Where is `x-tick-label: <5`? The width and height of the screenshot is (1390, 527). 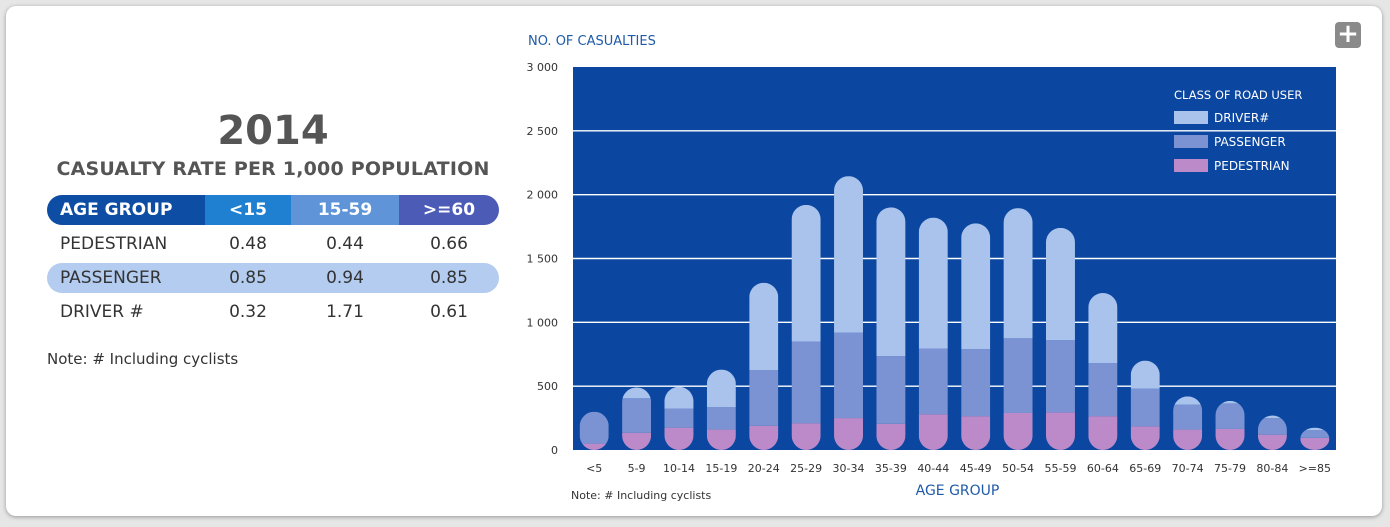
x-tick-label: <5 is located at coordinates (594, 468).